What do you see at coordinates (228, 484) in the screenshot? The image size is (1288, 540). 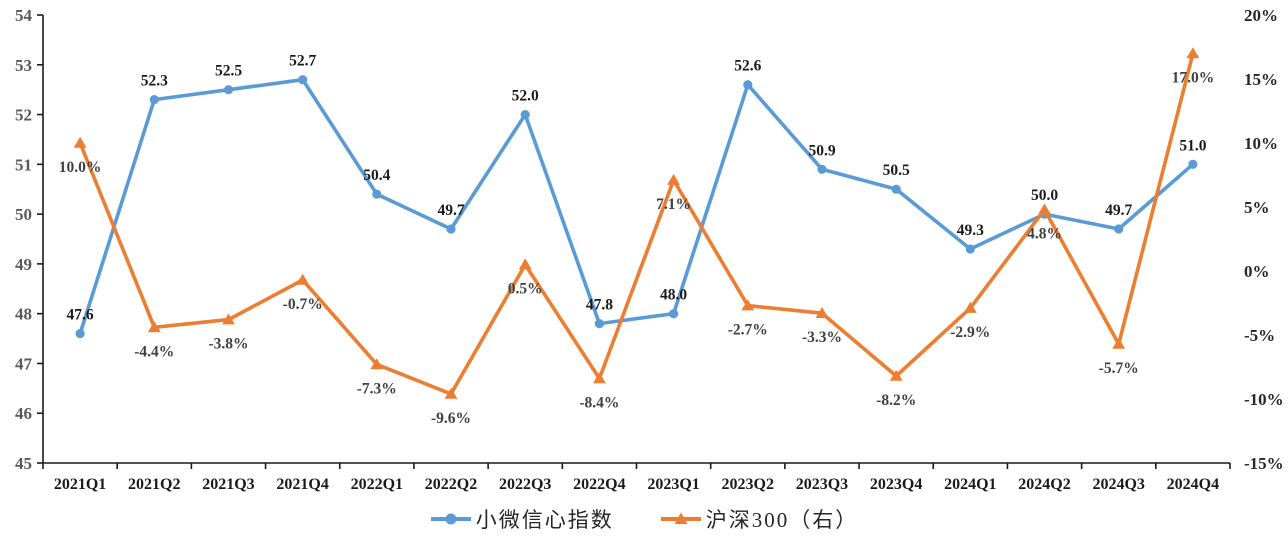 I see `x-axis-category-label: 2021Q3` at bounding box center [228, 484].